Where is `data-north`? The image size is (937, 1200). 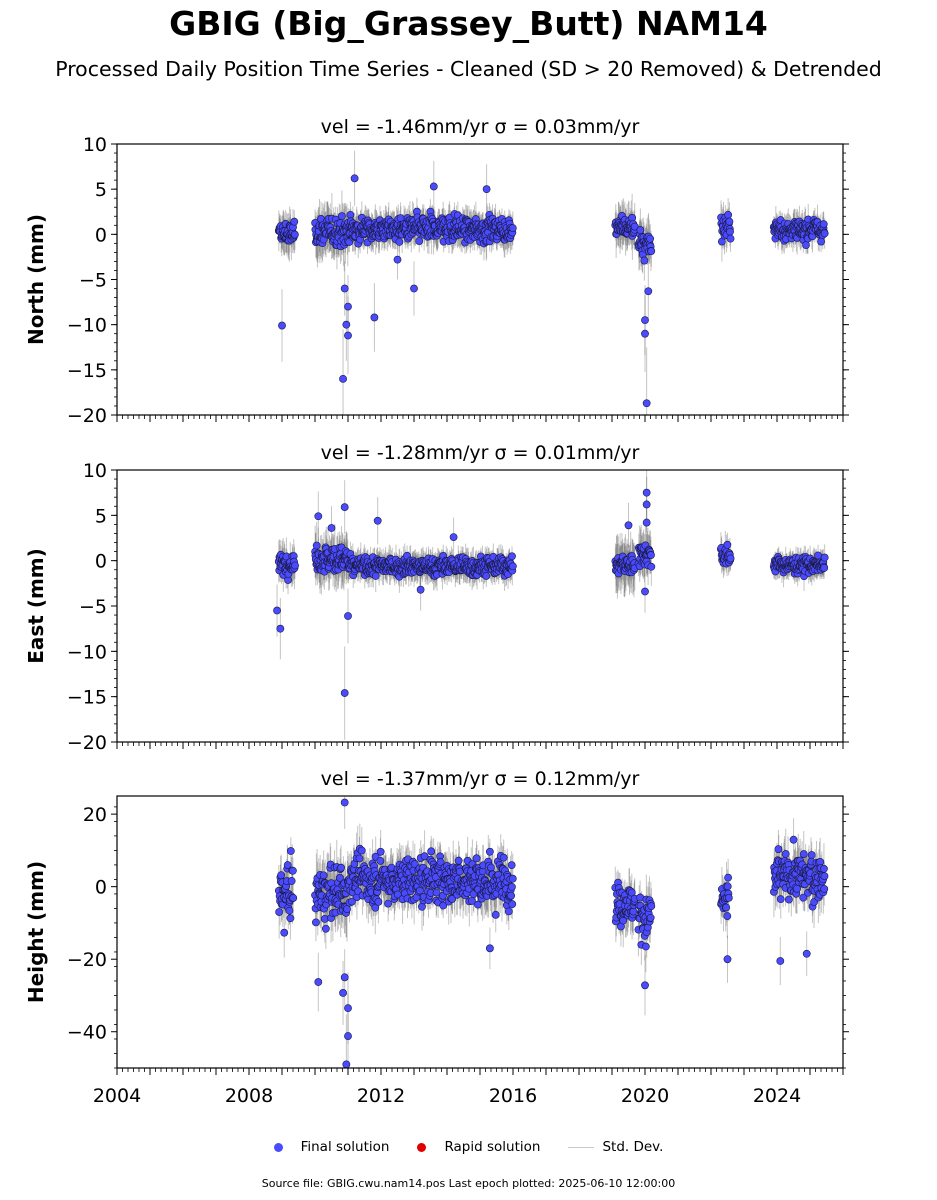
data-north is located at coordinates (551, 282).